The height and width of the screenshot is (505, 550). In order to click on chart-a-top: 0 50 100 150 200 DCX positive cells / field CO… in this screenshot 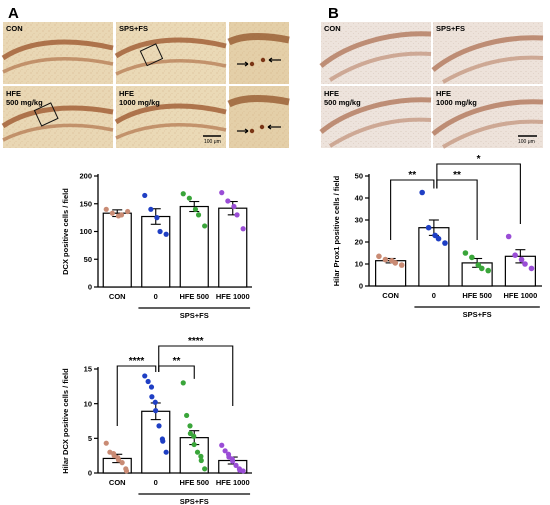, I will do `click(156, 246)`.